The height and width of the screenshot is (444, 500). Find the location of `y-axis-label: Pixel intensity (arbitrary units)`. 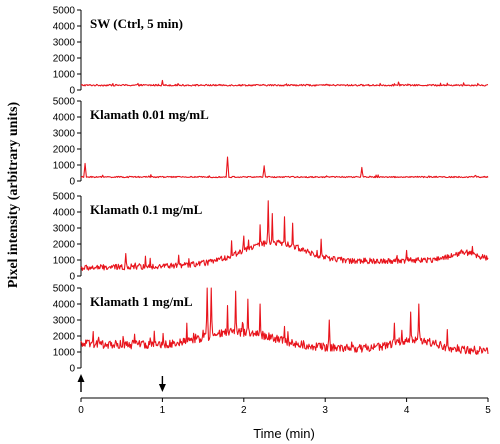

y-axis-label: Pixel intensity (arbitrary units) is located at coordinates (13, 195).